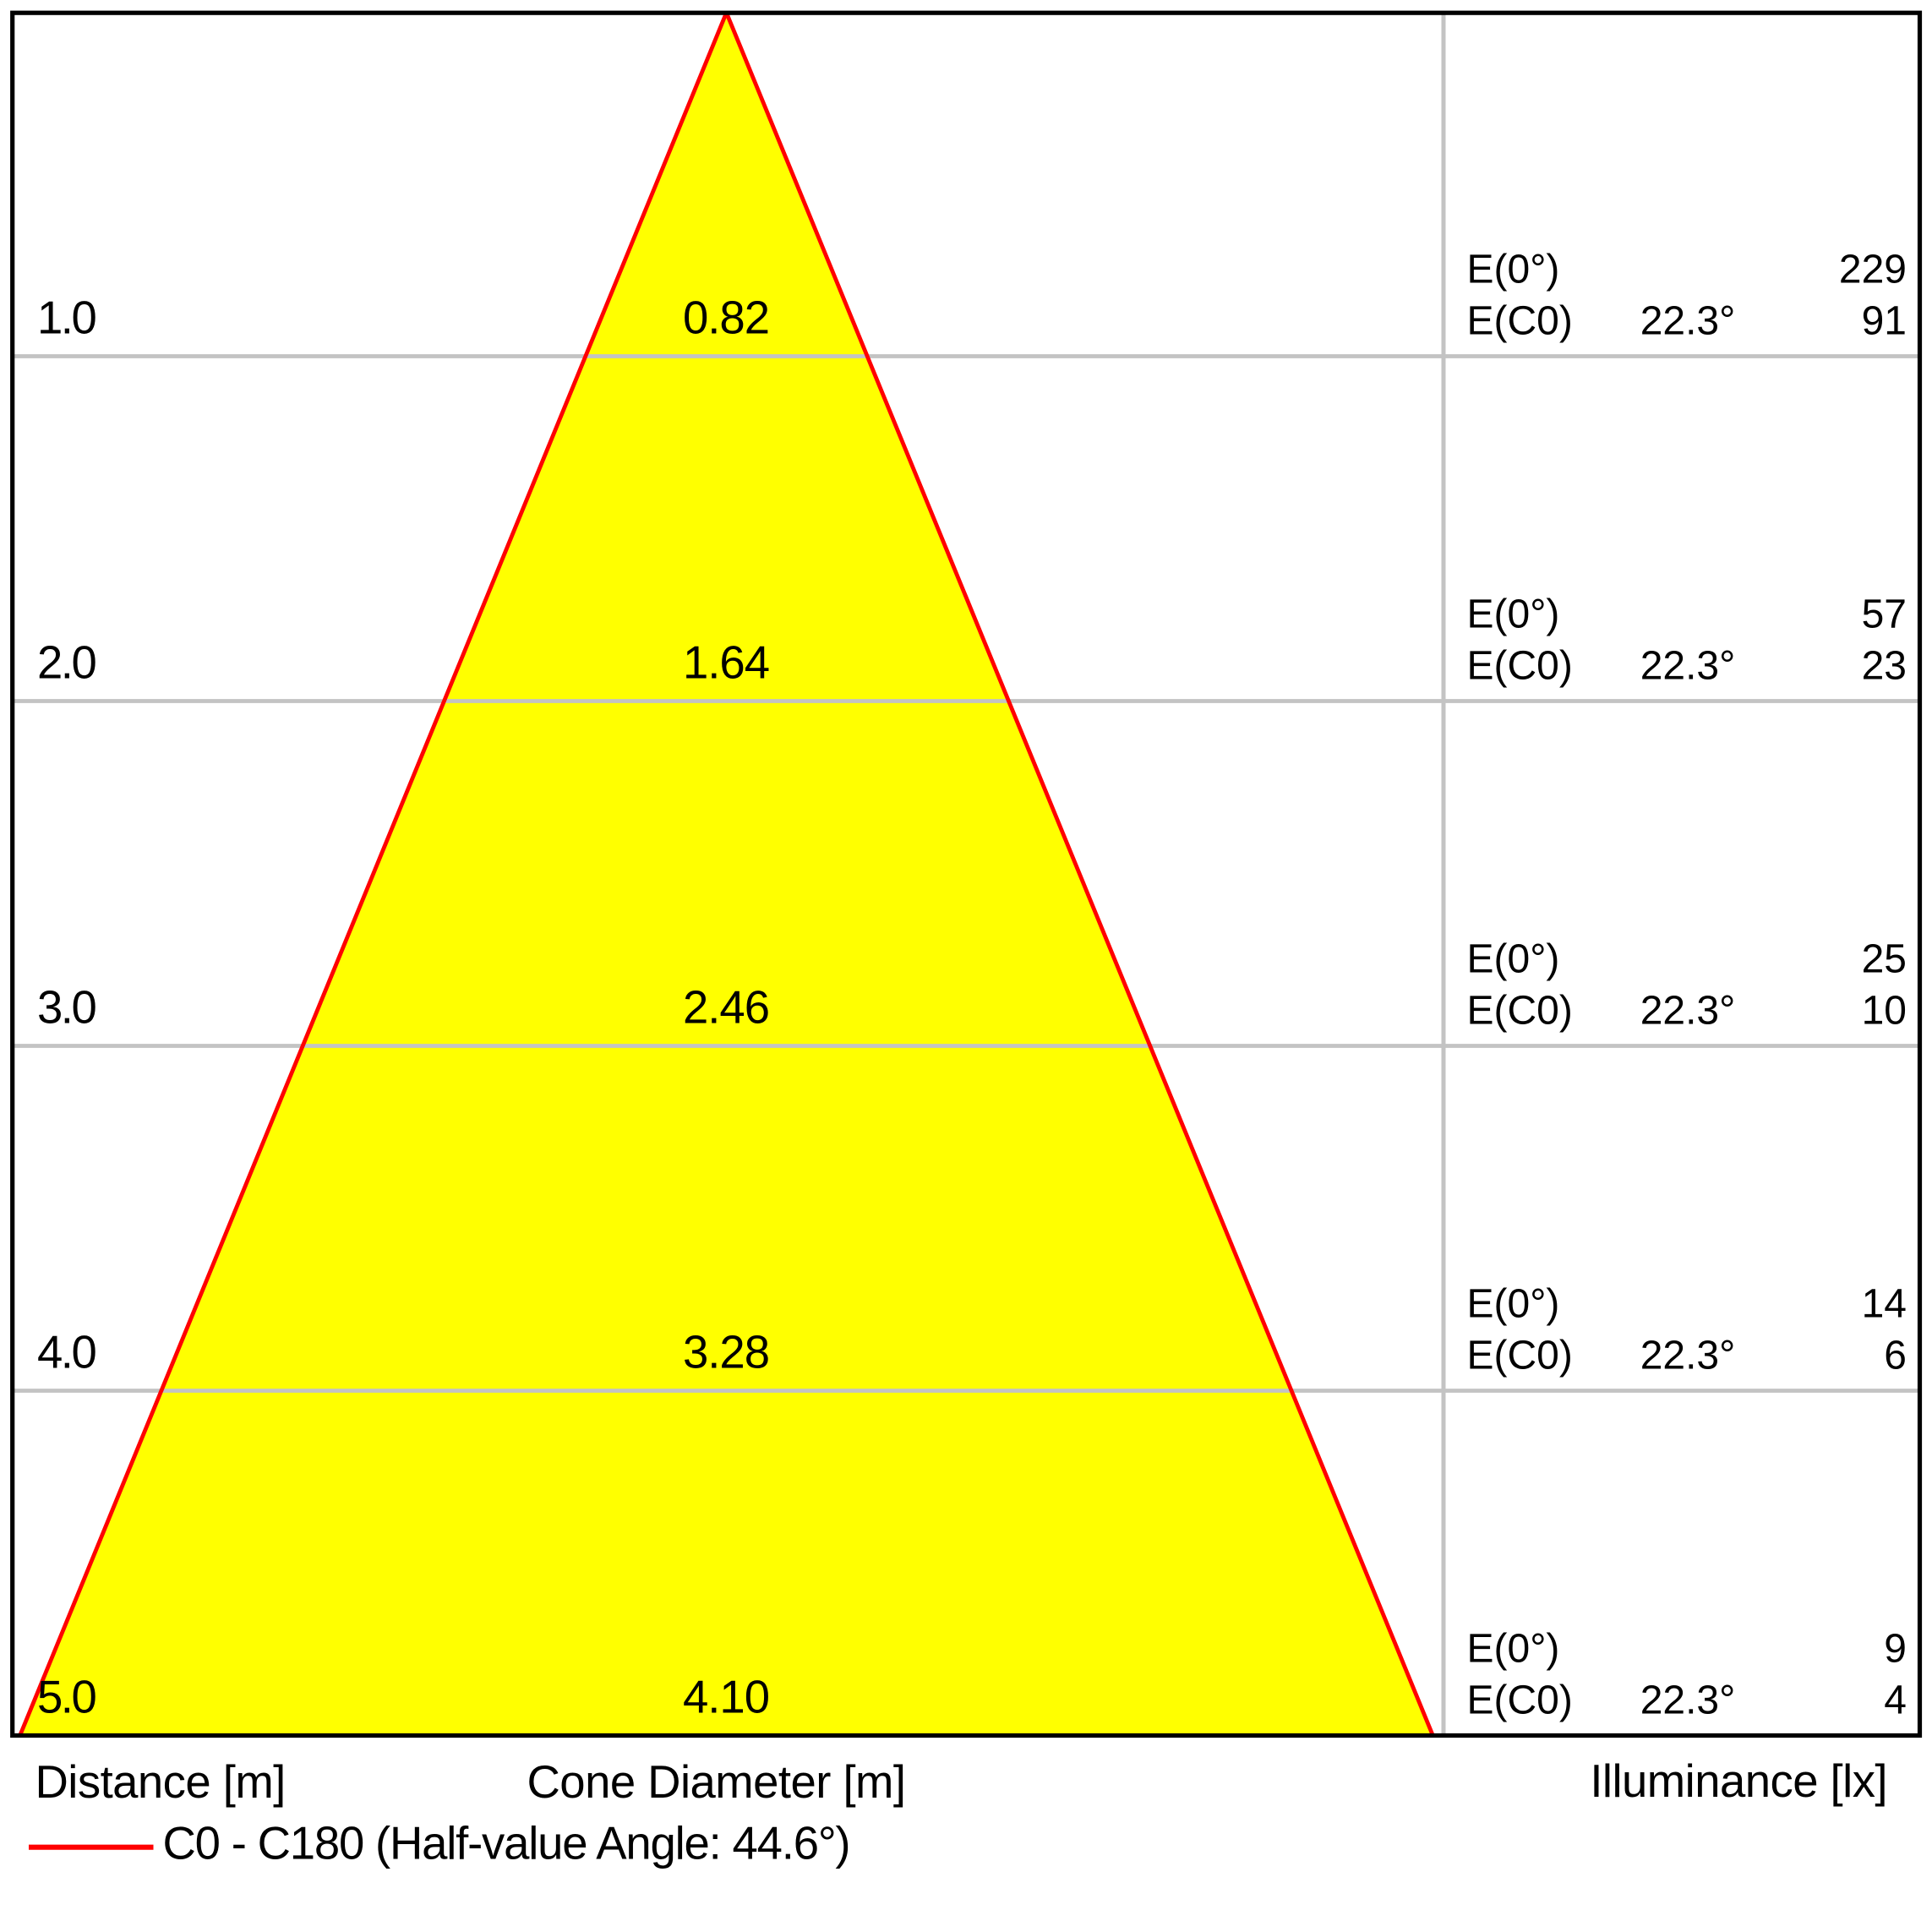  I want to click on svg-text: 4, so click(1895, 1700).